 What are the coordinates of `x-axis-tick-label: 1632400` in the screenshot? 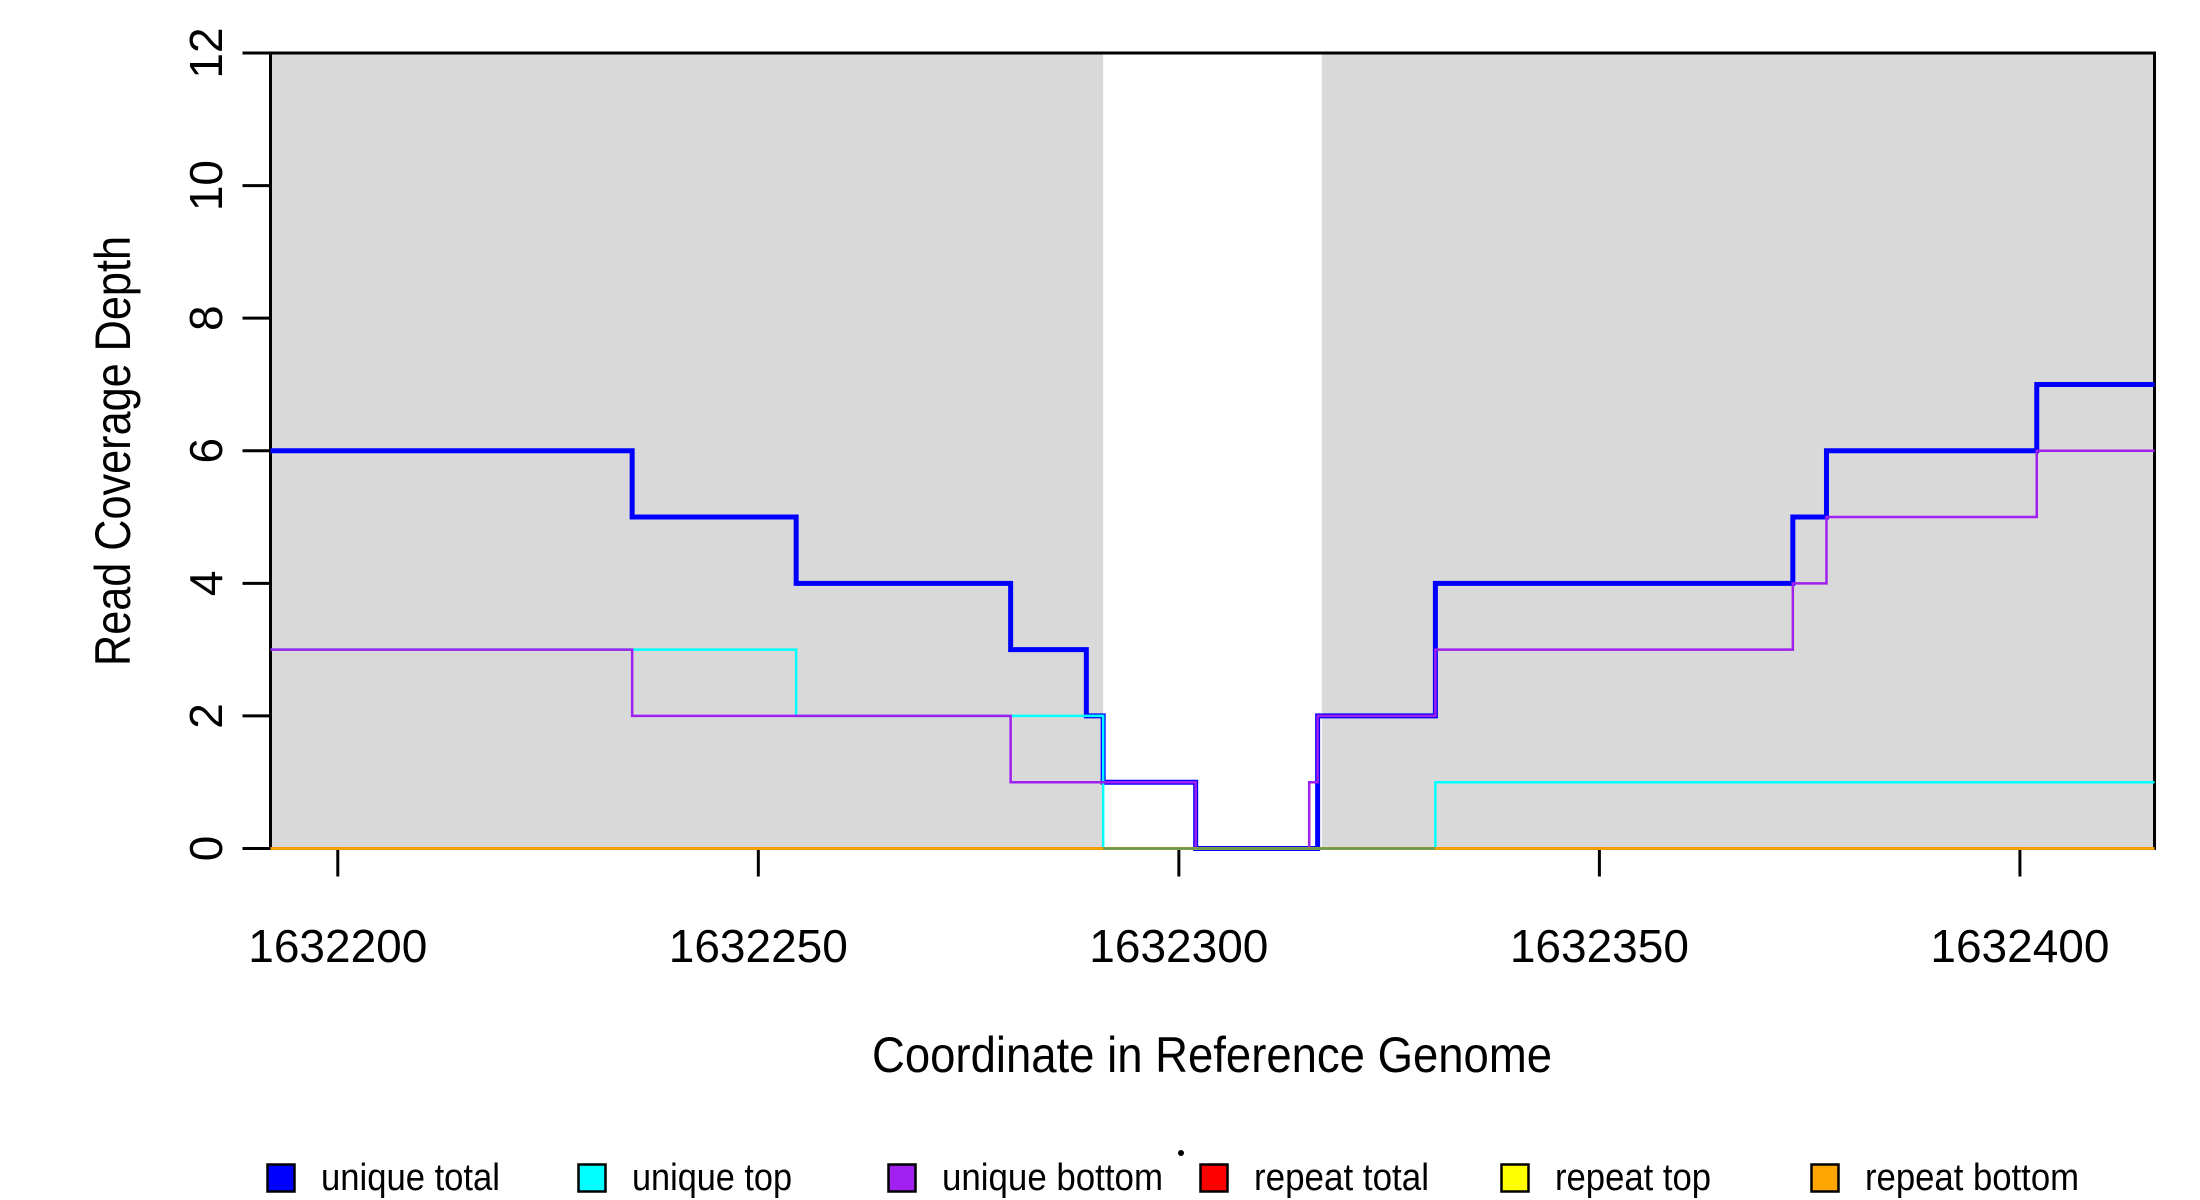 It's located at (2019, 946).